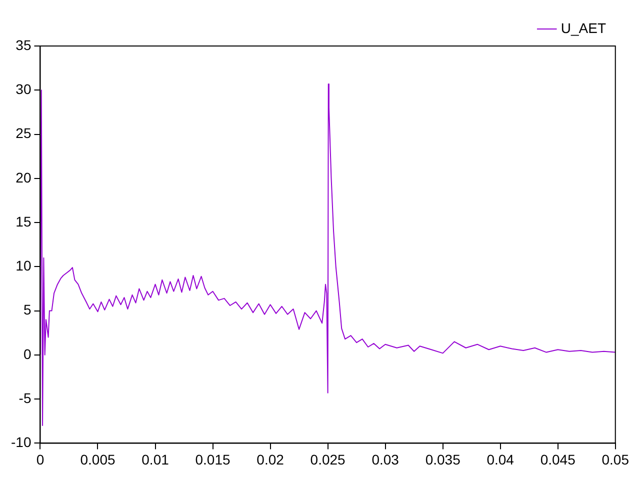 Image resolution: width=640 pixels, height=480 pixels. I want to click on x-tick-label: 0.05, so click(616, 459).